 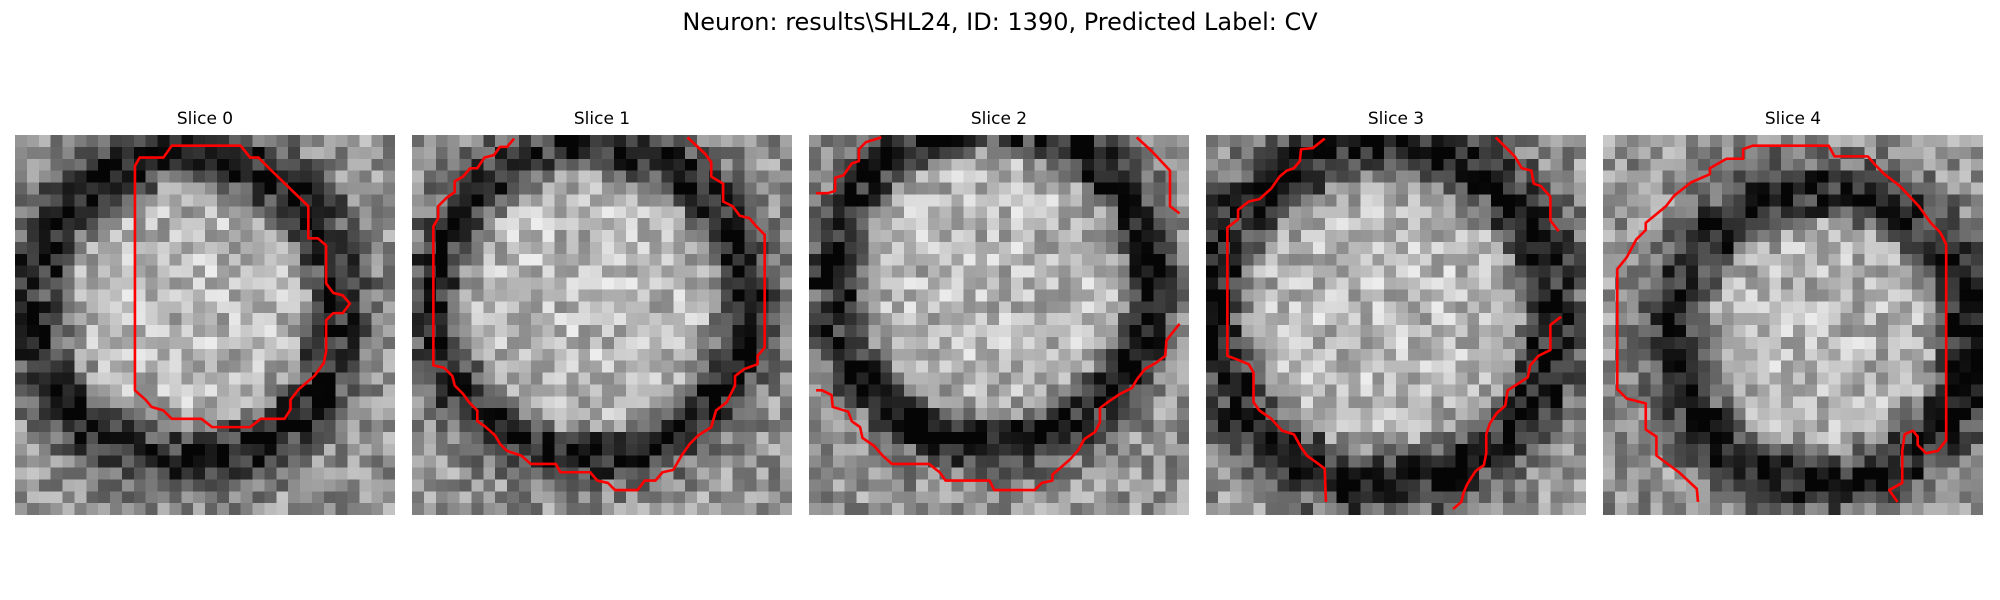 I want to click on slice-title-2: Slice 2, so click(x=999, y=119).